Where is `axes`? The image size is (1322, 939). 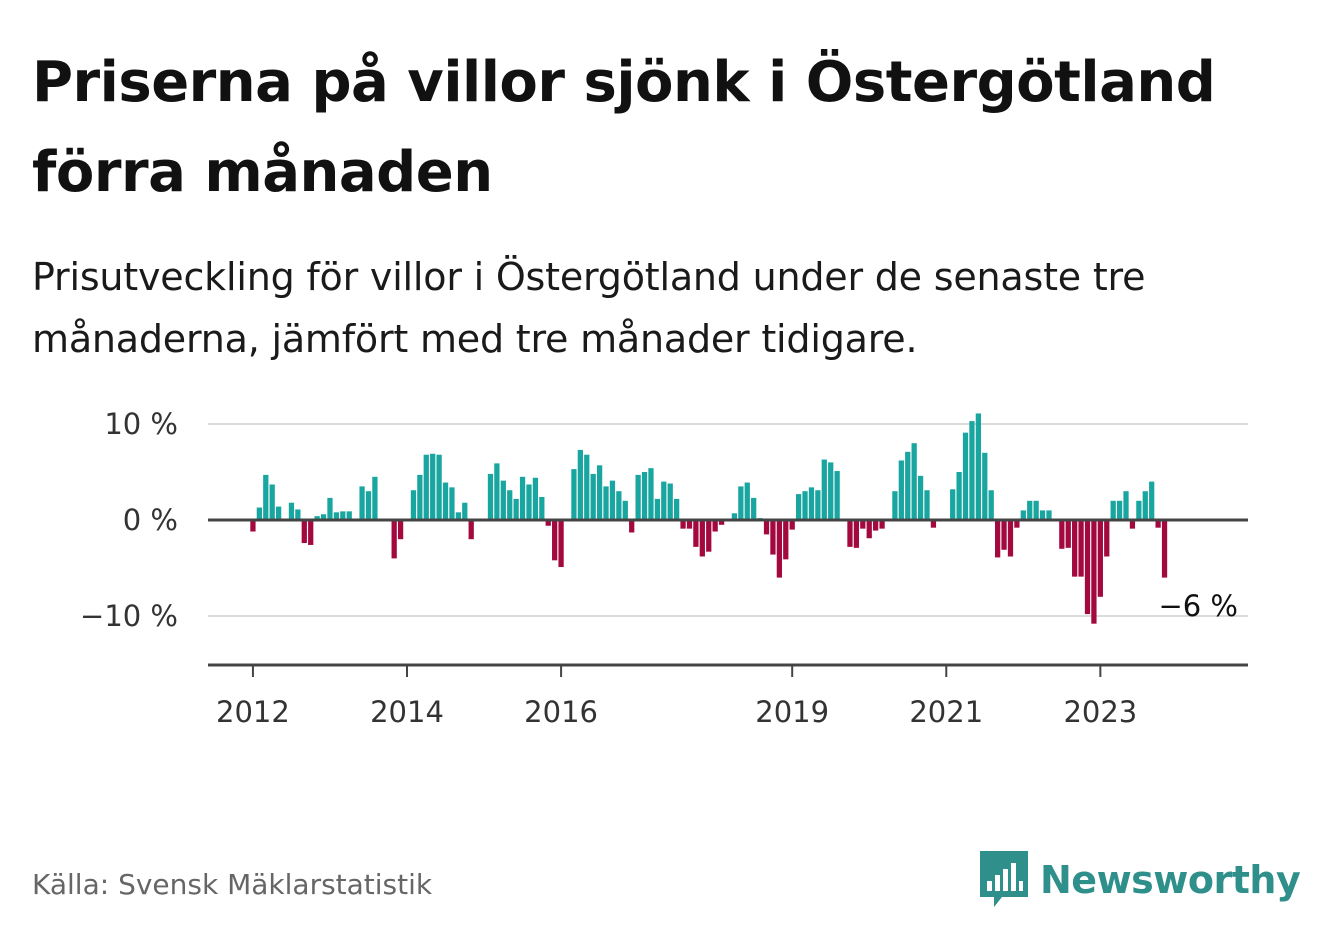
axes is located at coordinates (728, 592).